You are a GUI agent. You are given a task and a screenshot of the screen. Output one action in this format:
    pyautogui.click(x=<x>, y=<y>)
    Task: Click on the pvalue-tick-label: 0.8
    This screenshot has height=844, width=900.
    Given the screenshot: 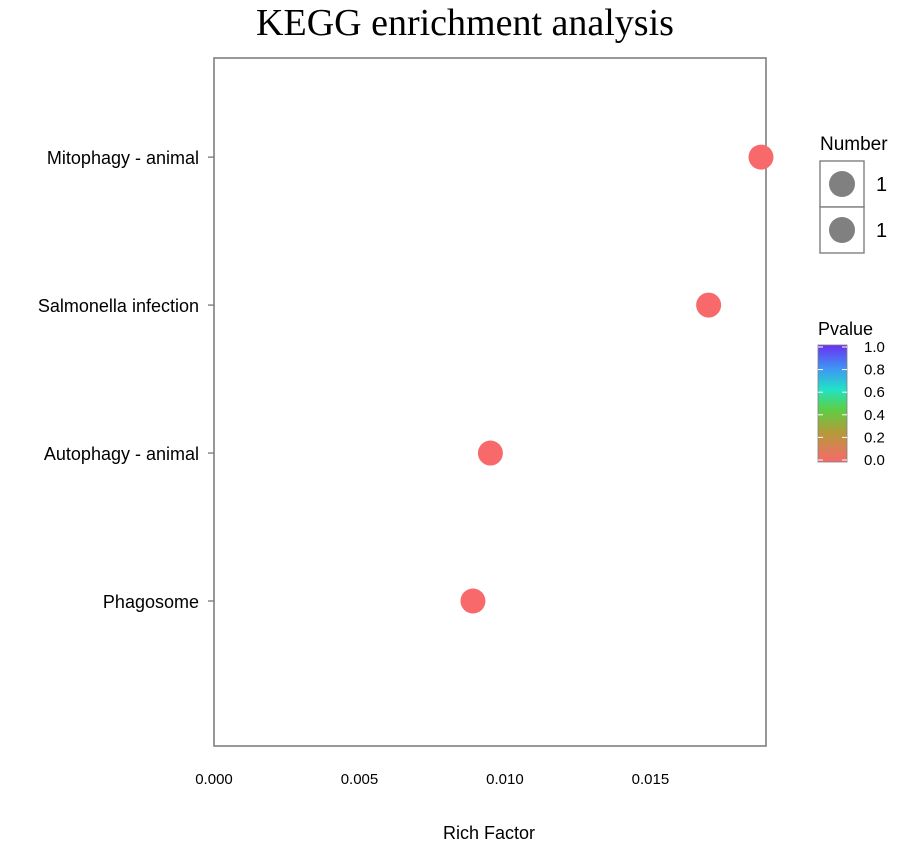 What is the action you would take?
    pyautogui.click(x=874, y=370)
    